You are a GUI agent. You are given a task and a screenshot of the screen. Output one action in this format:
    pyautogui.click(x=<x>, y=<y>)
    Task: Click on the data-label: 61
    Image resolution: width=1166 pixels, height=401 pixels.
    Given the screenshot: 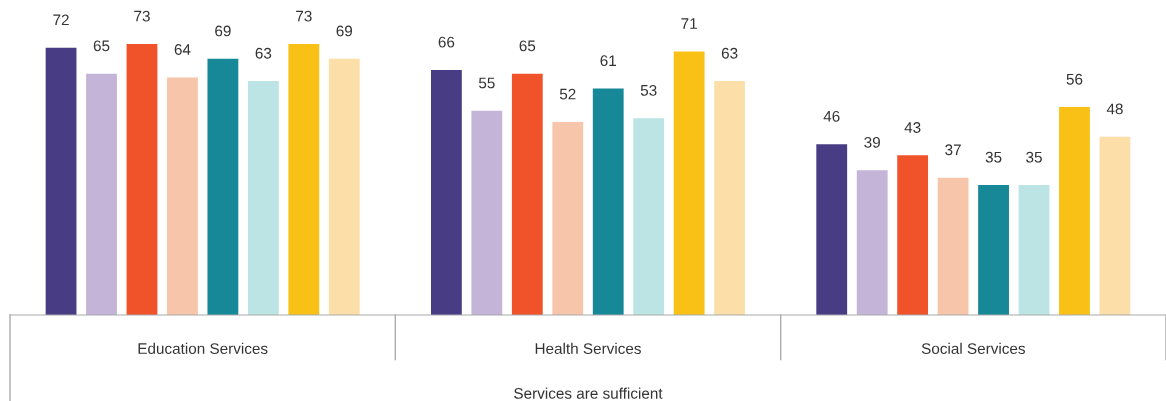 What is the action you would take?
    pyautogui.click(x=608, y=61)
    